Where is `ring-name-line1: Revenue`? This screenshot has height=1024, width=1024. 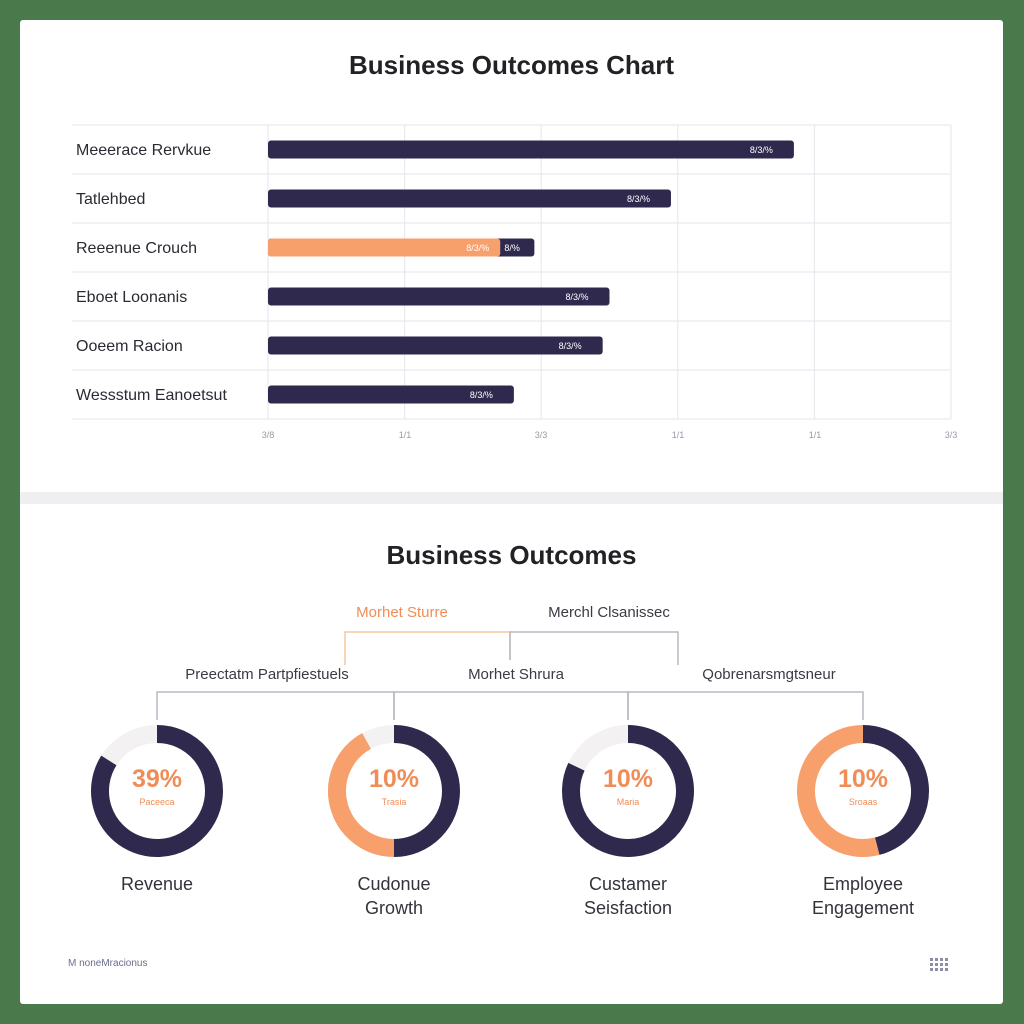 ring-name-line1: Revenue is located at coordinates (157, 884).